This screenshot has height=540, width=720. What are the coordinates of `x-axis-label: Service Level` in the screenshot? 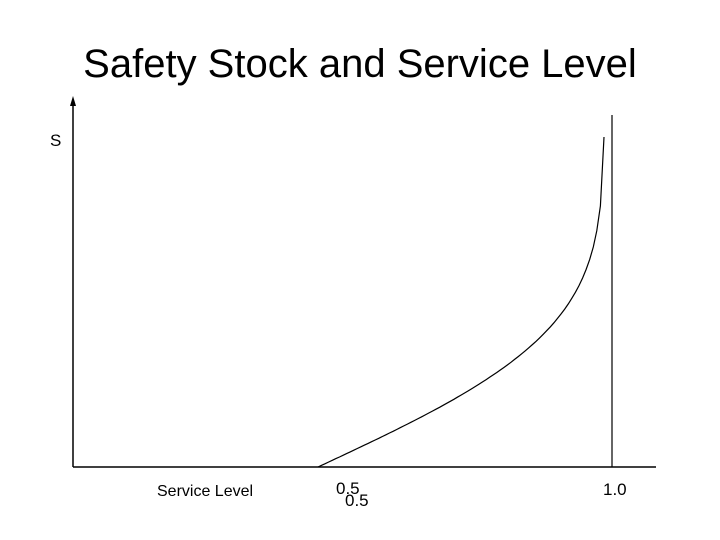 It's located at (205, 491).